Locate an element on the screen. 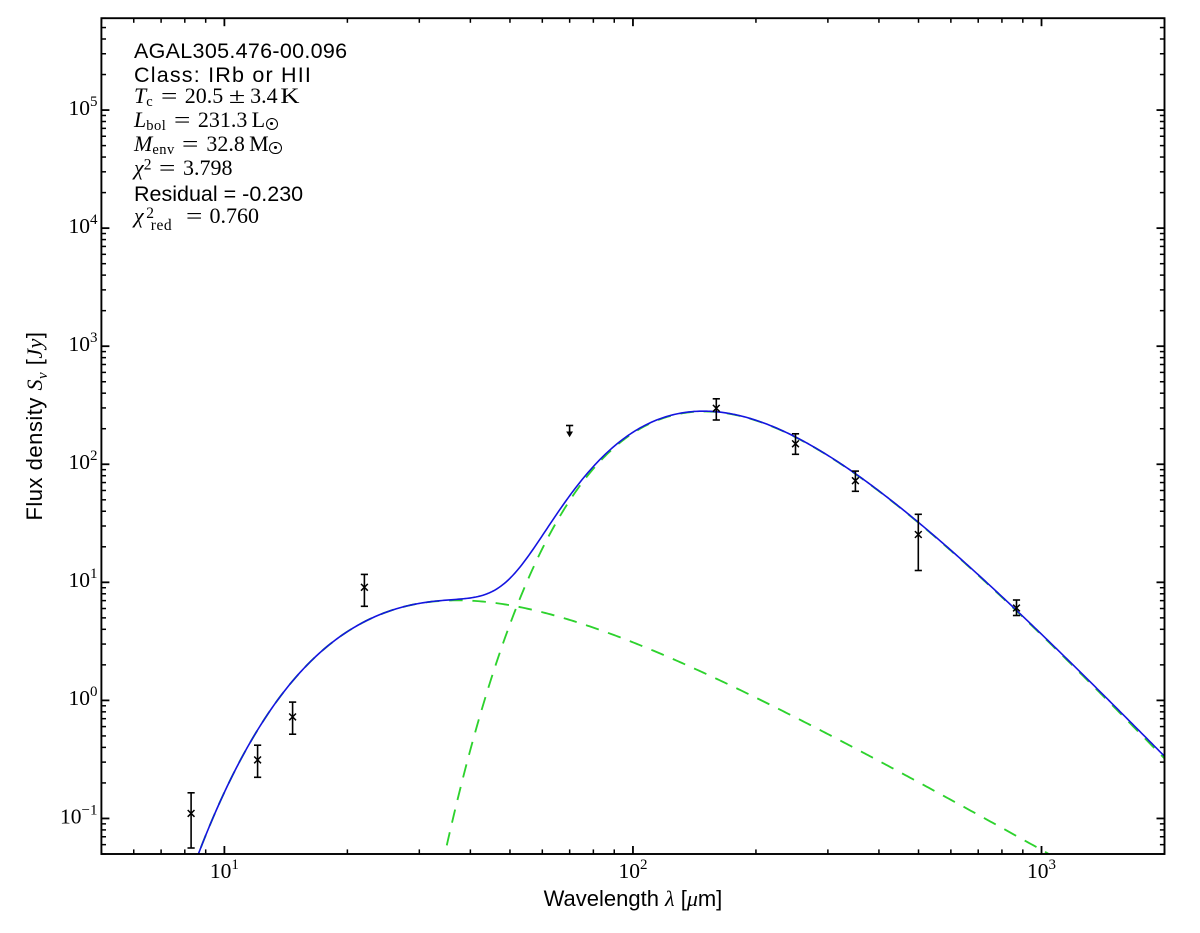  svg-text: 10¹ is located at coordinates (224, 870).